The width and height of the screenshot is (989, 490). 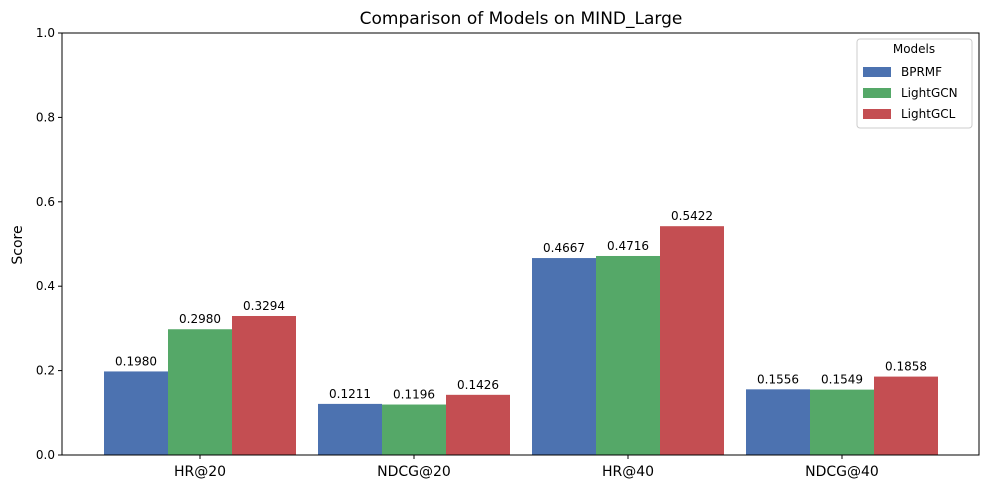 What do you see at coordinates (45, 33) in the screenshot?
I see `y-tick-label: 1.0` at bounding box center [45, 33].